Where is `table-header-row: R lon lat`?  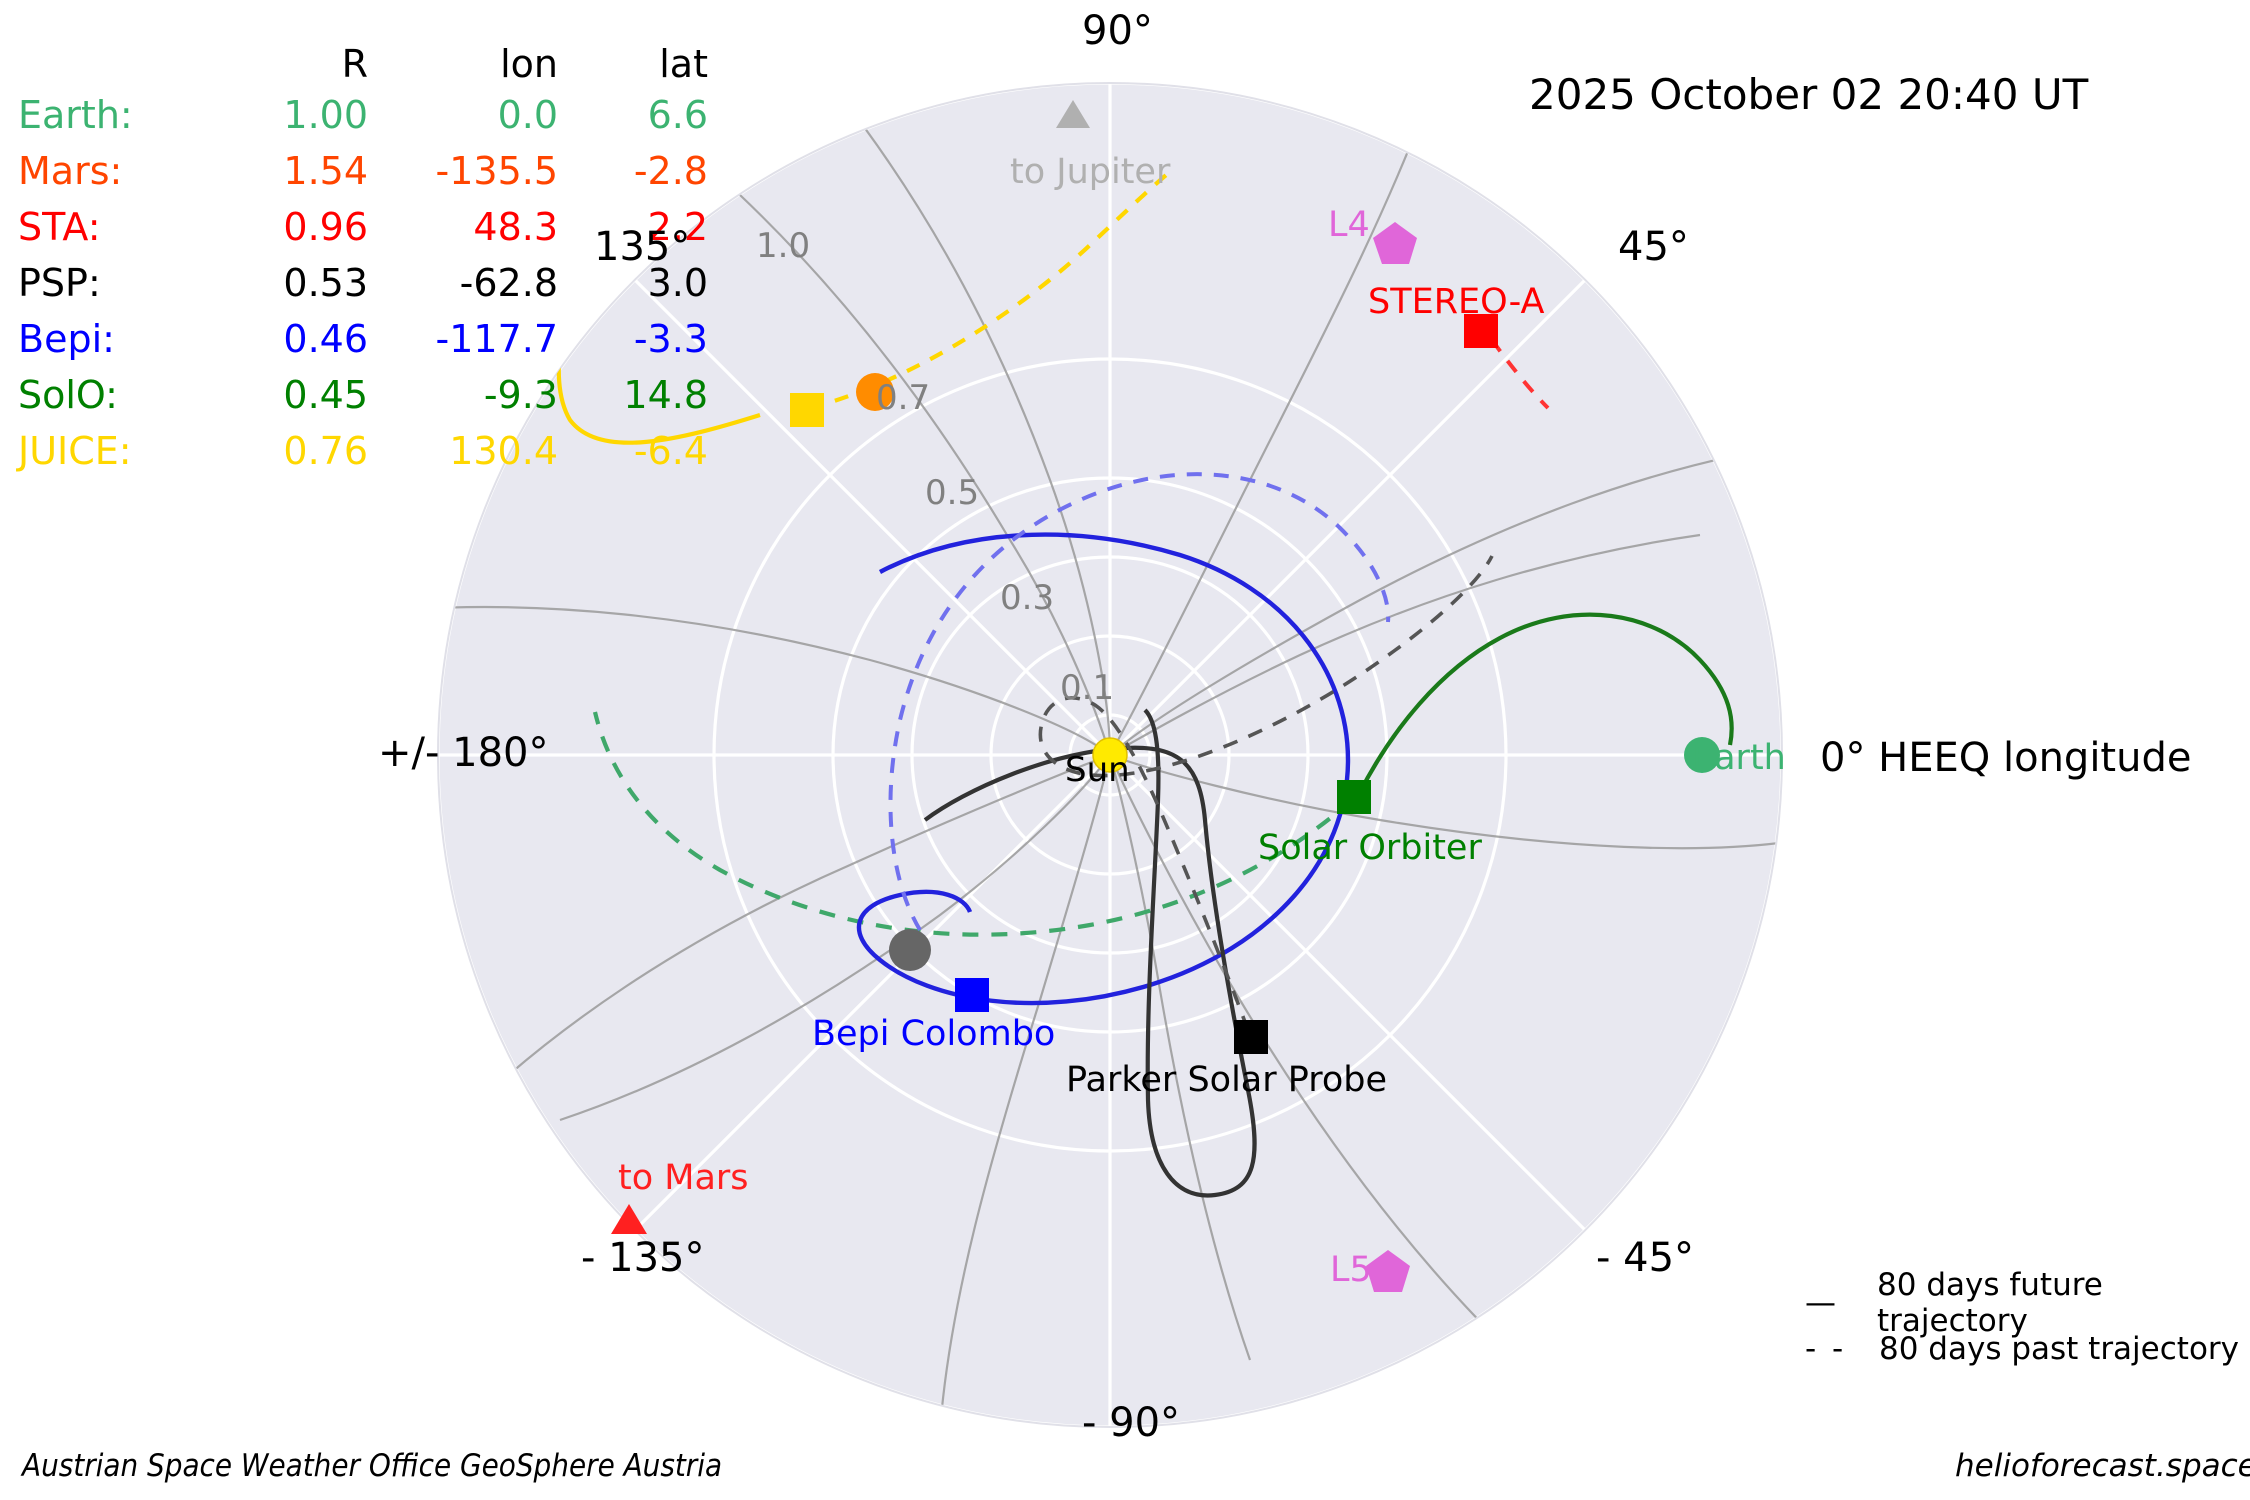
table-header-row: R lon lat is located at coordinates (363, 61).